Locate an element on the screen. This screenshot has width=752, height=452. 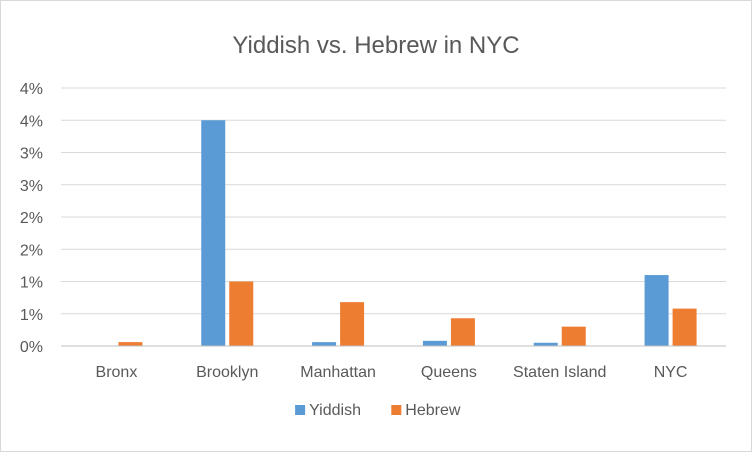
bar-hebrew-nyc is located at coordinates (684, 327).